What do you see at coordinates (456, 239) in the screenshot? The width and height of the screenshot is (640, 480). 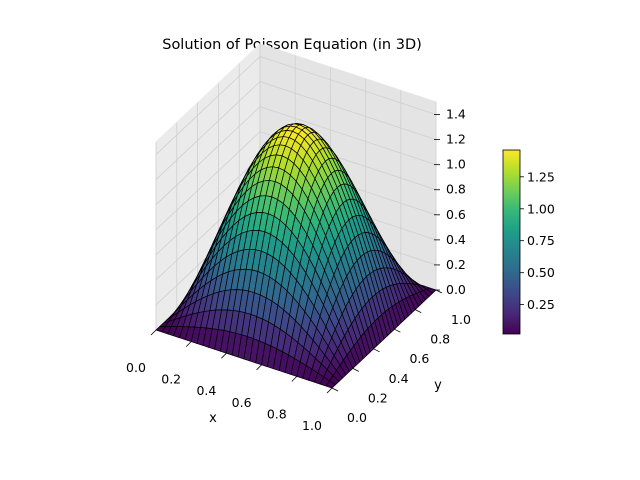 I see `z-tick-label: 0.4` at bounding box center [456, 239].